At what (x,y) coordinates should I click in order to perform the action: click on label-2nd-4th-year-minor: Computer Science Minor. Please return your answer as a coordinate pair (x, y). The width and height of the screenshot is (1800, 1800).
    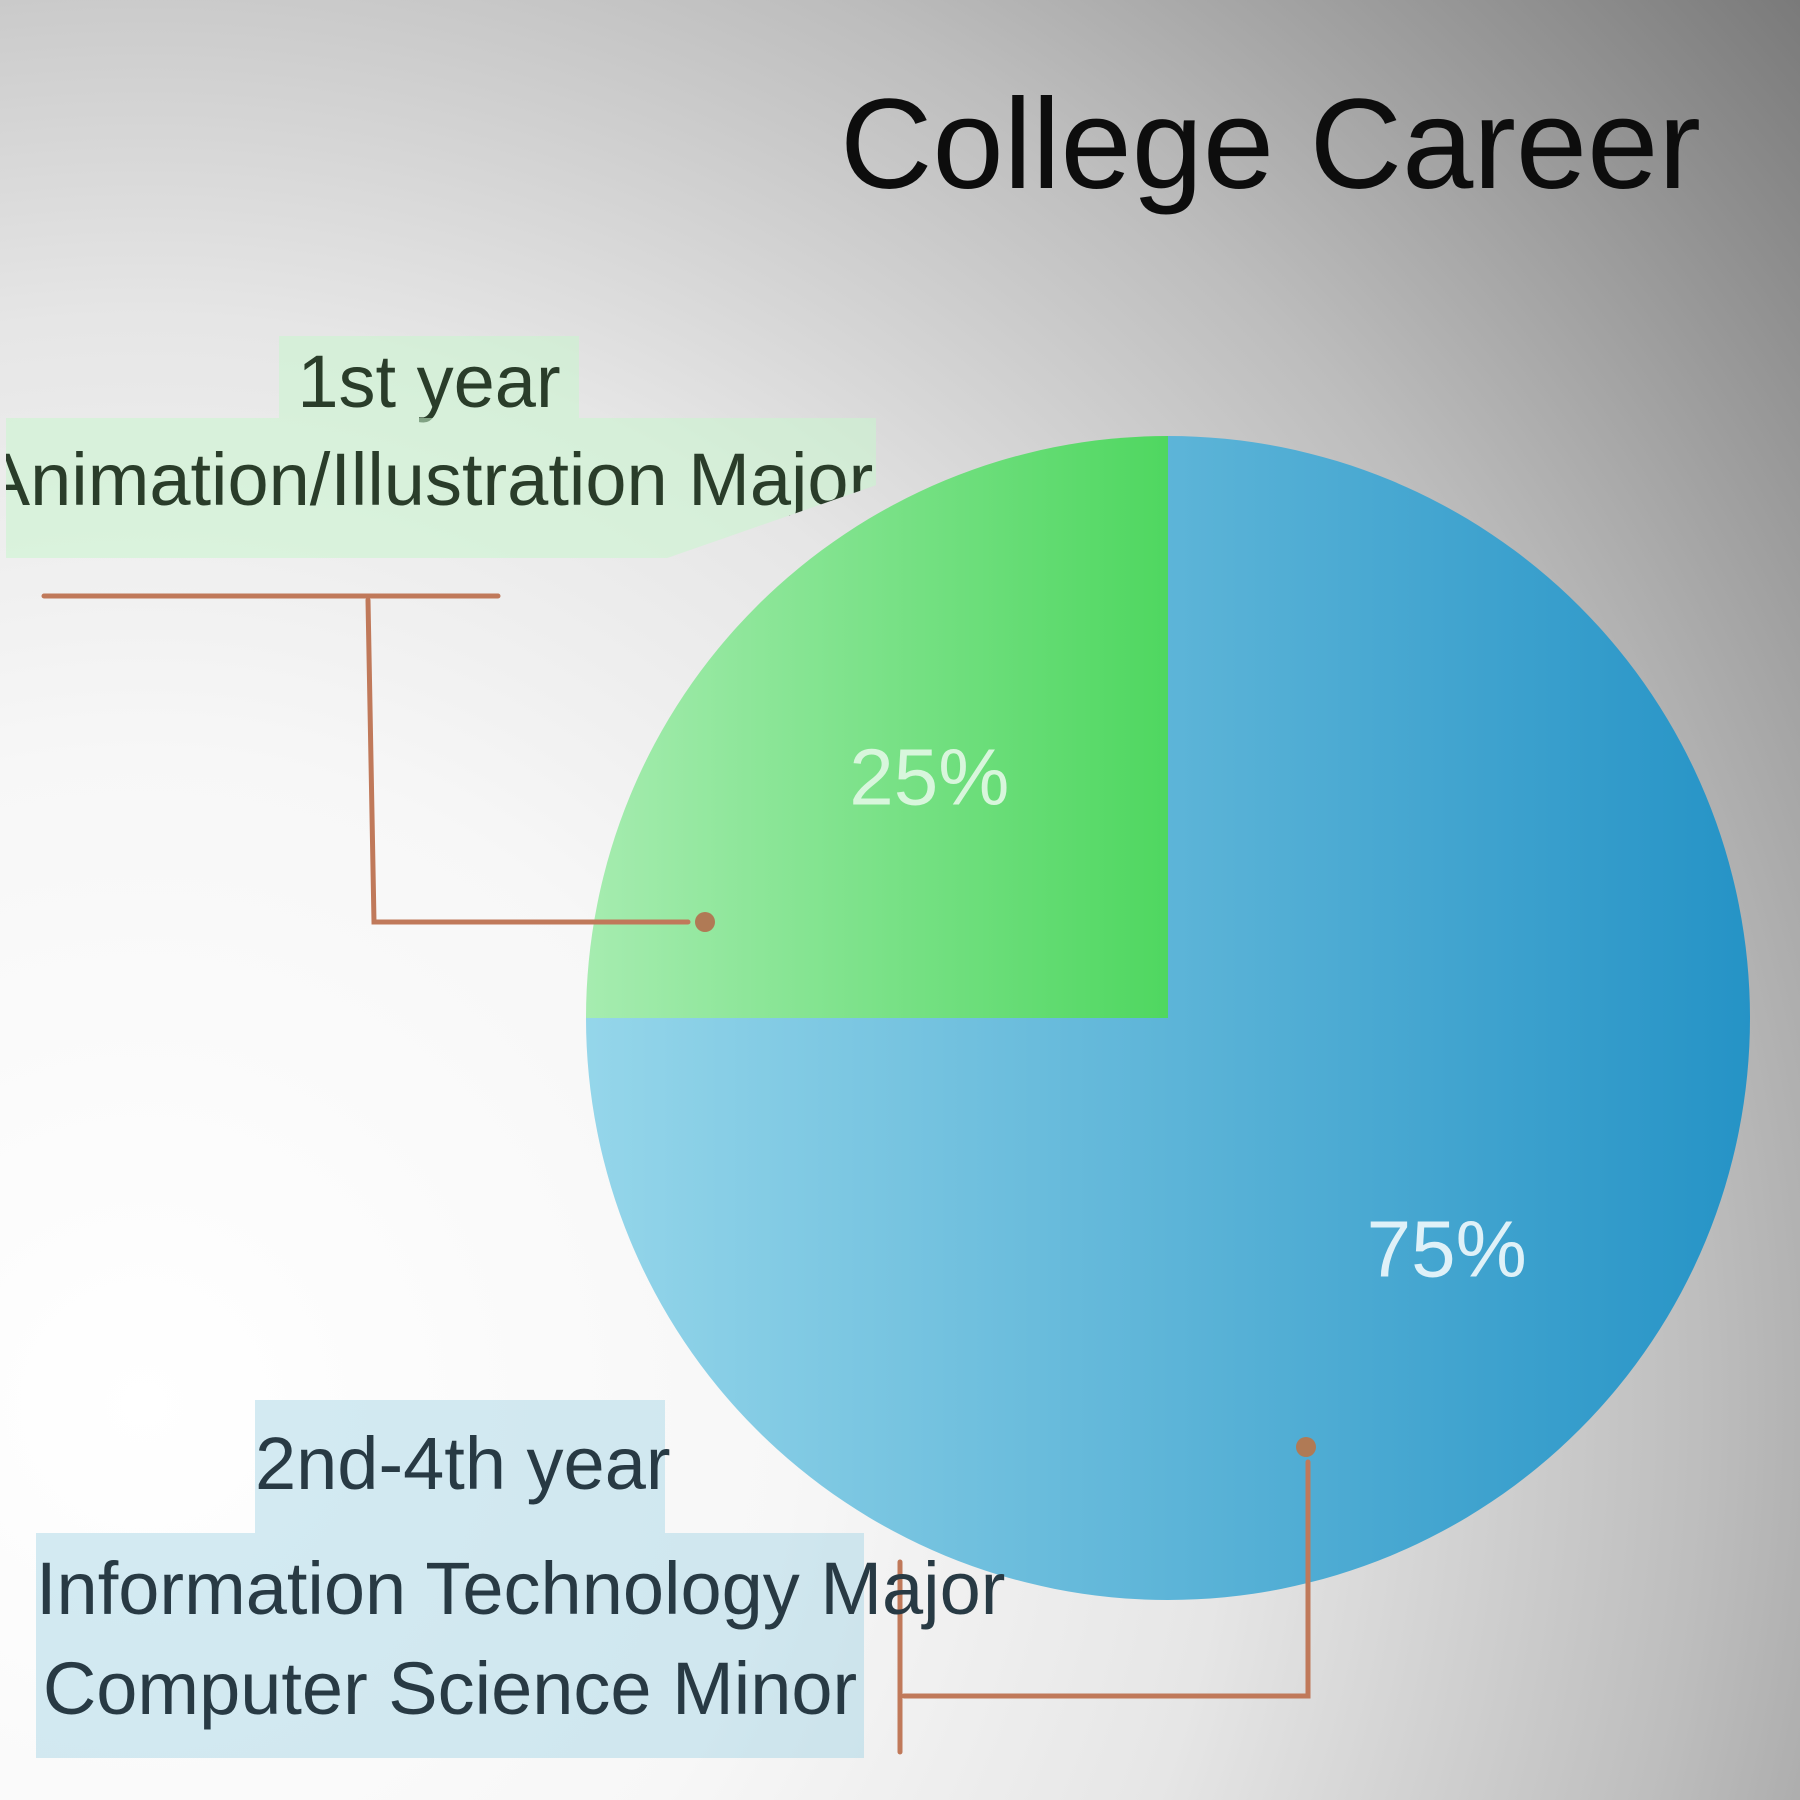
    Looking at the image, I should click on (450, 1688).